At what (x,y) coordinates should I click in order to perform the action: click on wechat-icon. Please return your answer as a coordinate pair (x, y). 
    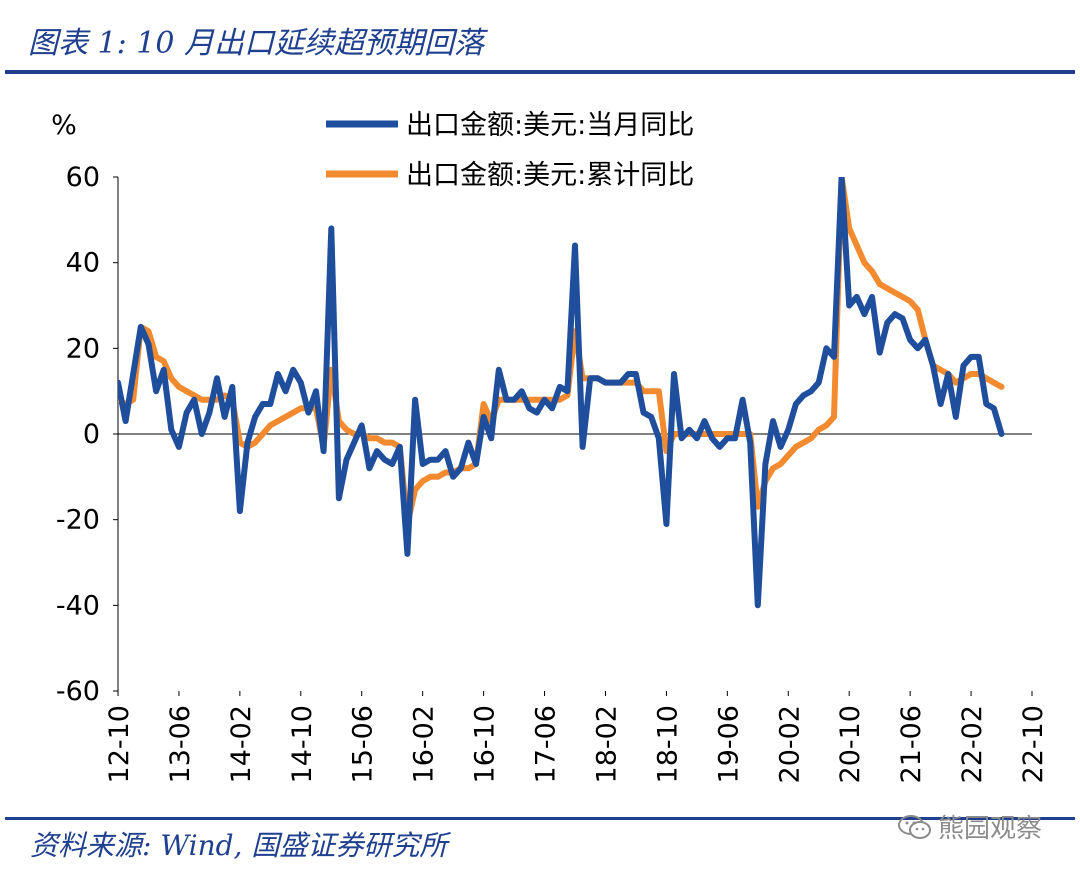
    Looking at the image, I should click on (914, 826).